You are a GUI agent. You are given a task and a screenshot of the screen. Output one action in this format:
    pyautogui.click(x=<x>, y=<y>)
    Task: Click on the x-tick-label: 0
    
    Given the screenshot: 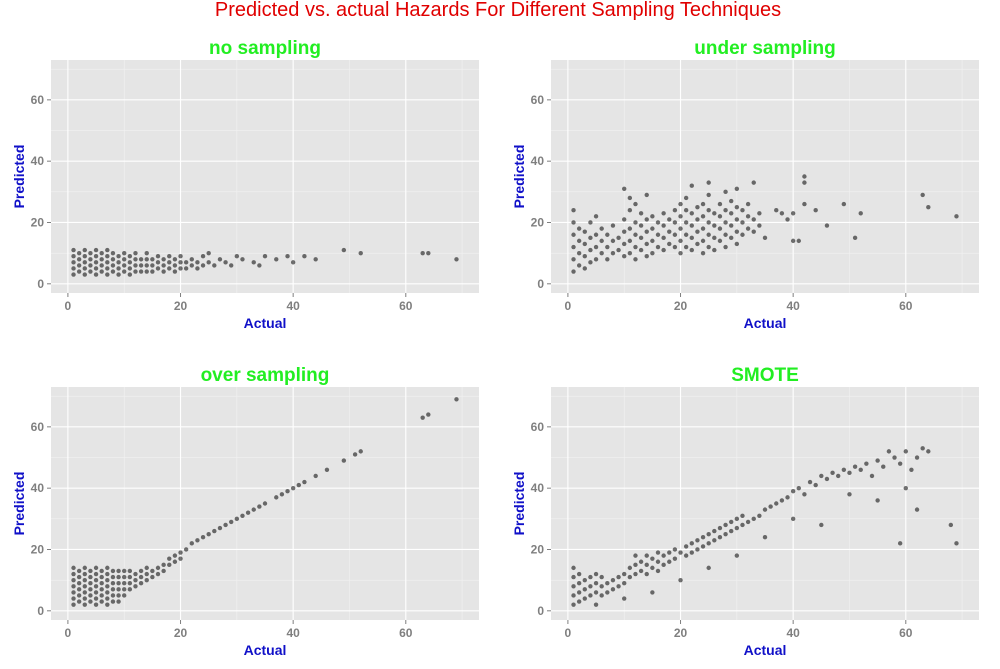 What is the action you would take?
    pyautogui.click(x=568, y=306)
    